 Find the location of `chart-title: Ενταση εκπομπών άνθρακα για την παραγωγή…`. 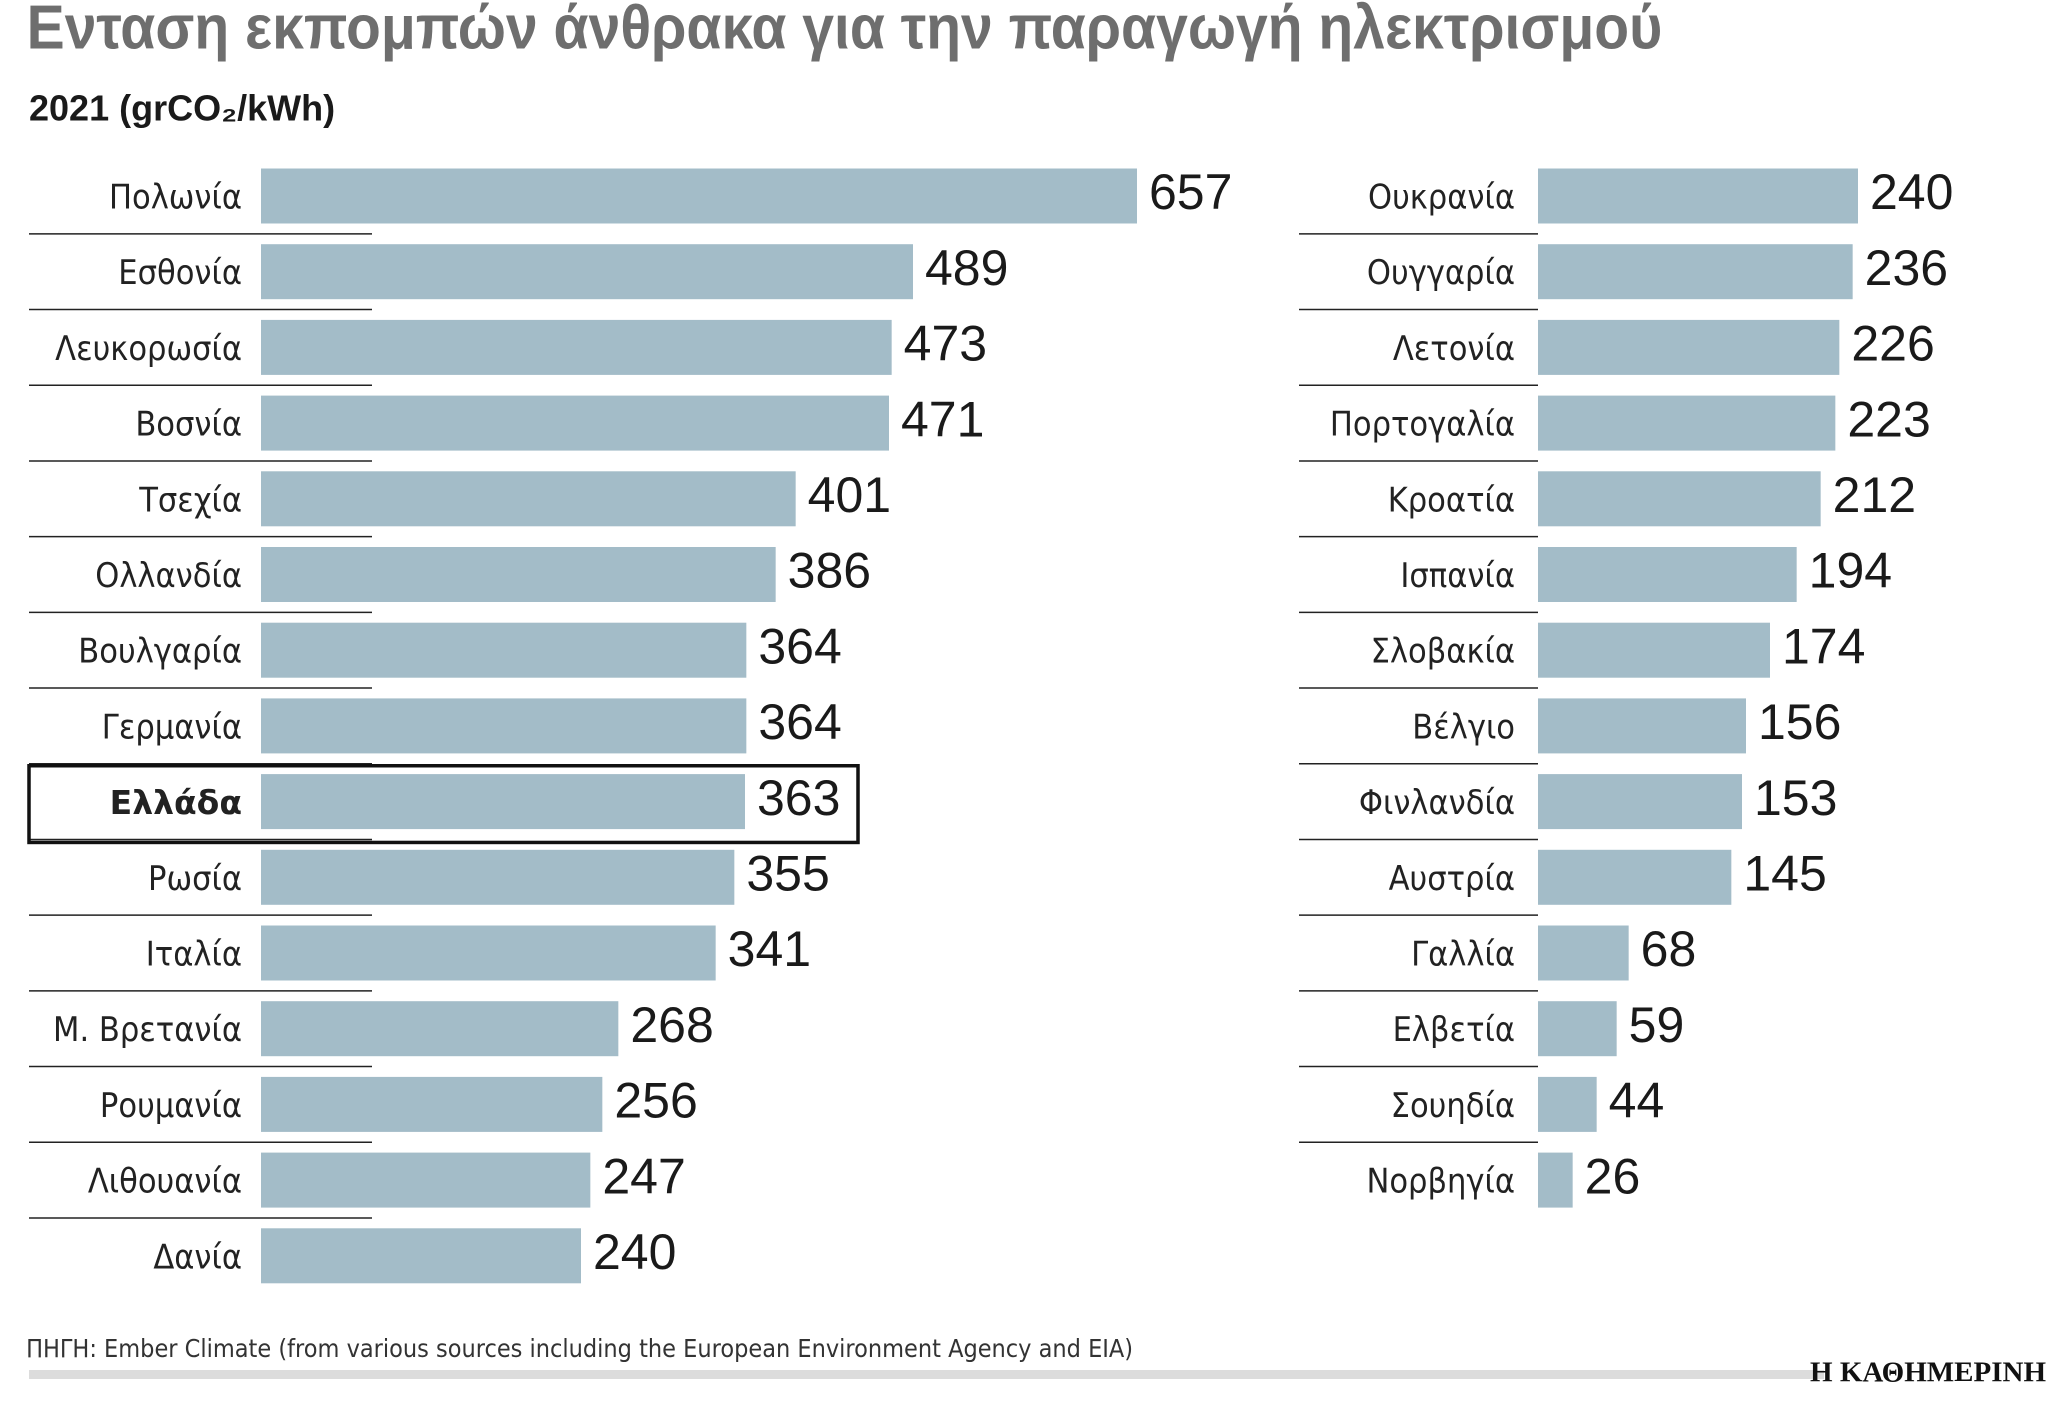

chart-title: Ενταση εκπομπών άνθρακα για την παραγωγή… is located at coordinates (845, 31).